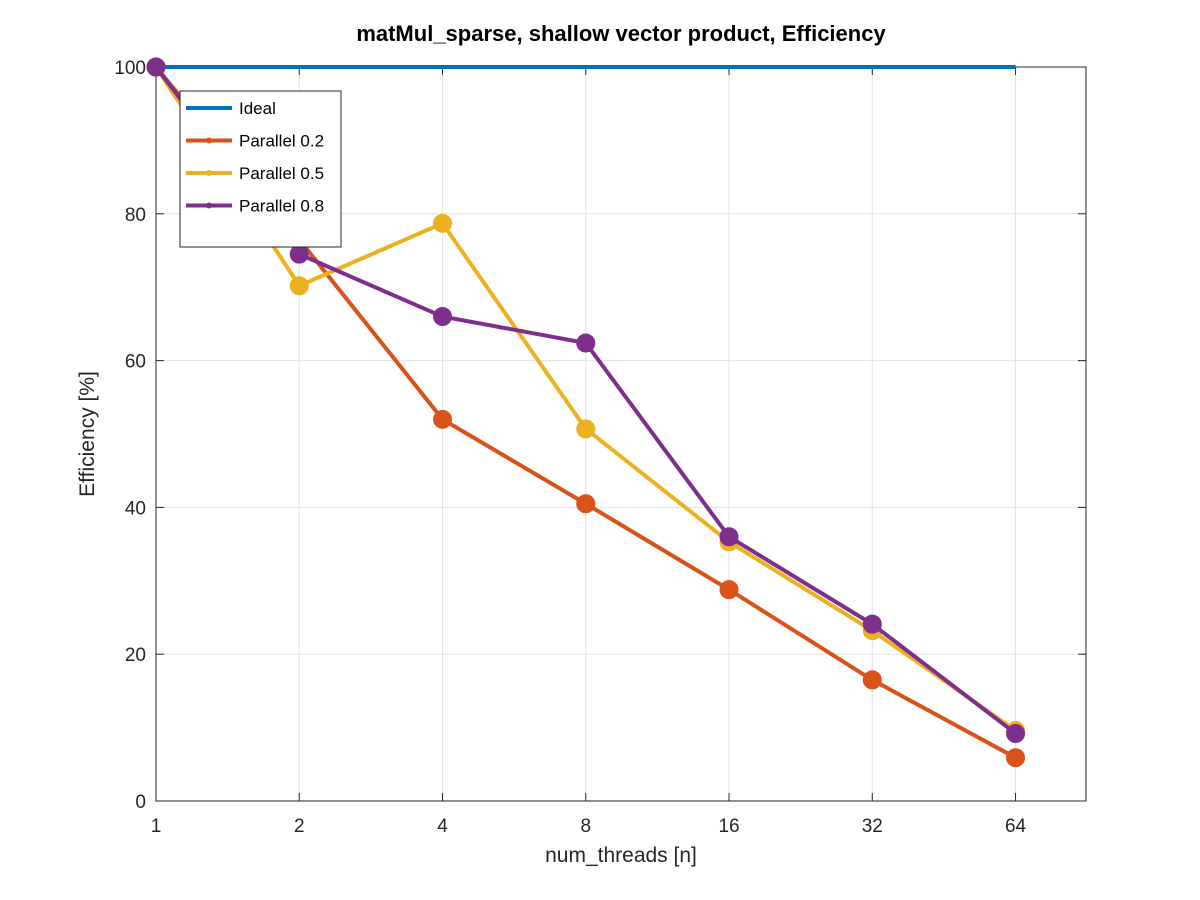  I want to click on x-tick-label: 16, so click(728, 826).